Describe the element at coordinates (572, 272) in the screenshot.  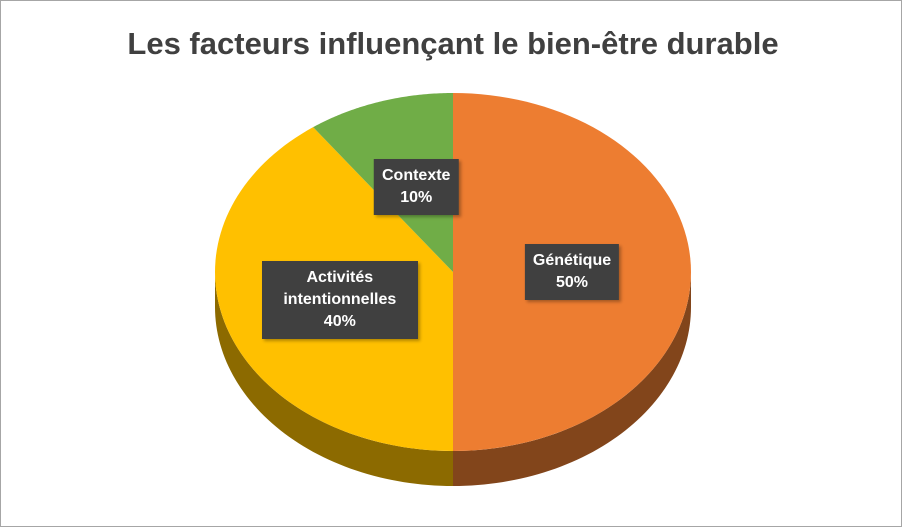
I see `data-label: Génétique 50%` at that location.